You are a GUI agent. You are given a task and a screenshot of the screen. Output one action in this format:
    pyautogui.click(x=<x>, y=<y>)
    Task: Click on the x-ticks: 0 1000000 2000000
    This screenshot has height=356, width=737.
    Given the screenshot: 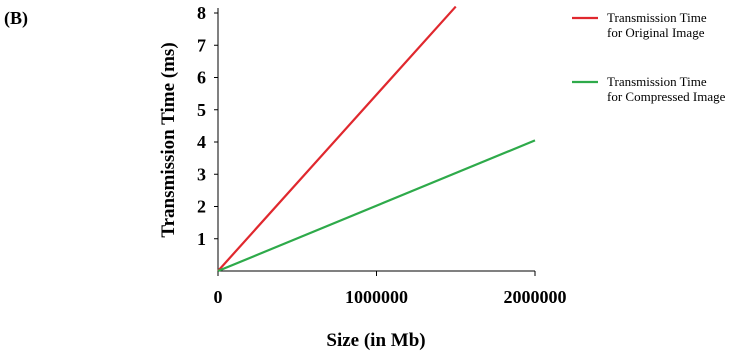 What is the action you would take?
    pyautogui.click(x=390, y=289)
    